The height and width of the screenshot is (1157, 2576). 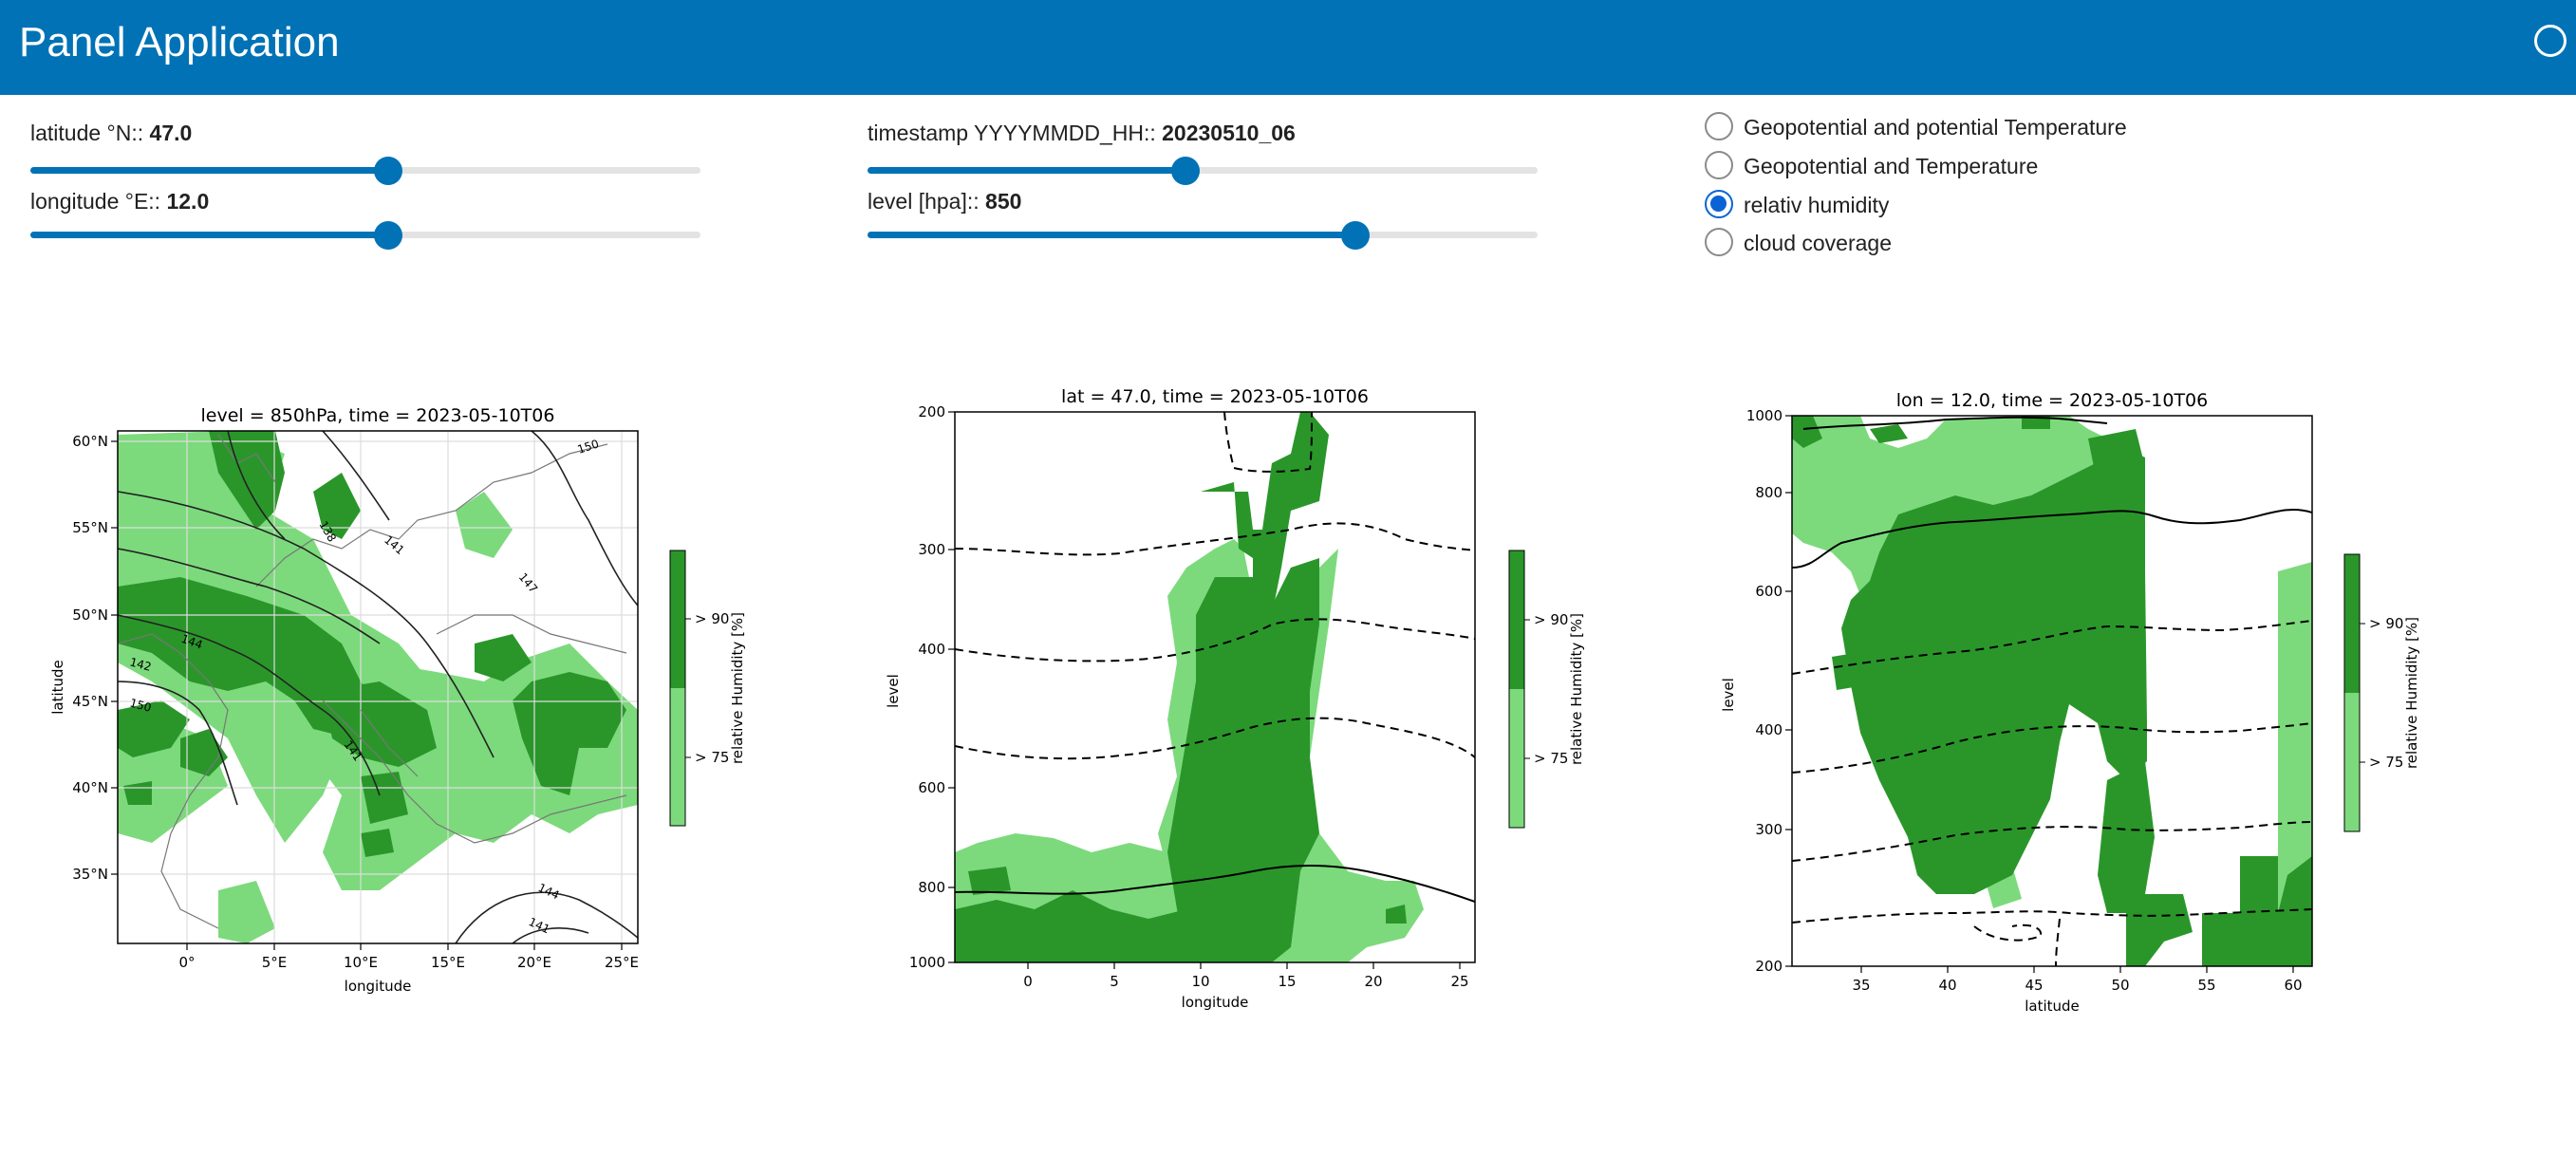 What do you see at coordinates (1027, 170) in the screenshot?
I see `timestamp-fill` at bounding box center [1027, 170].